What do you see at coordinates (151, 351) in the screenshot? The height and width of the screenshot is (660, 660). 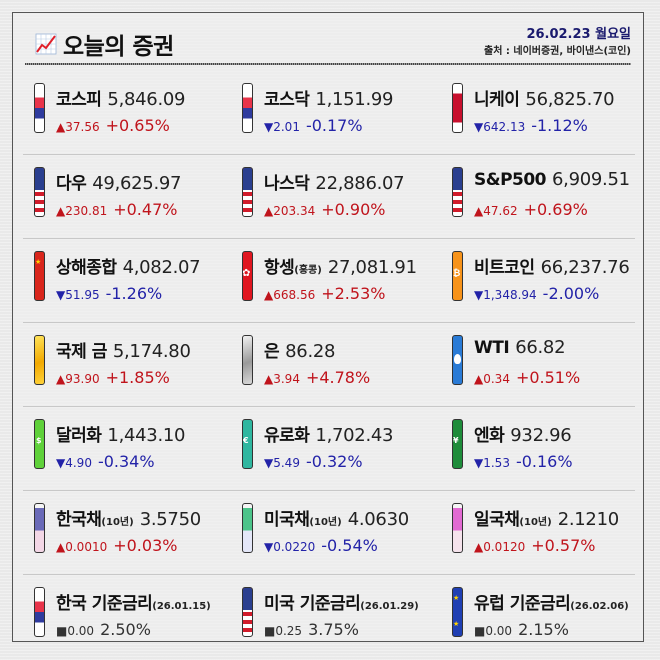 I see `quote-value: 5,174.80` at bounding box center [151, 351].